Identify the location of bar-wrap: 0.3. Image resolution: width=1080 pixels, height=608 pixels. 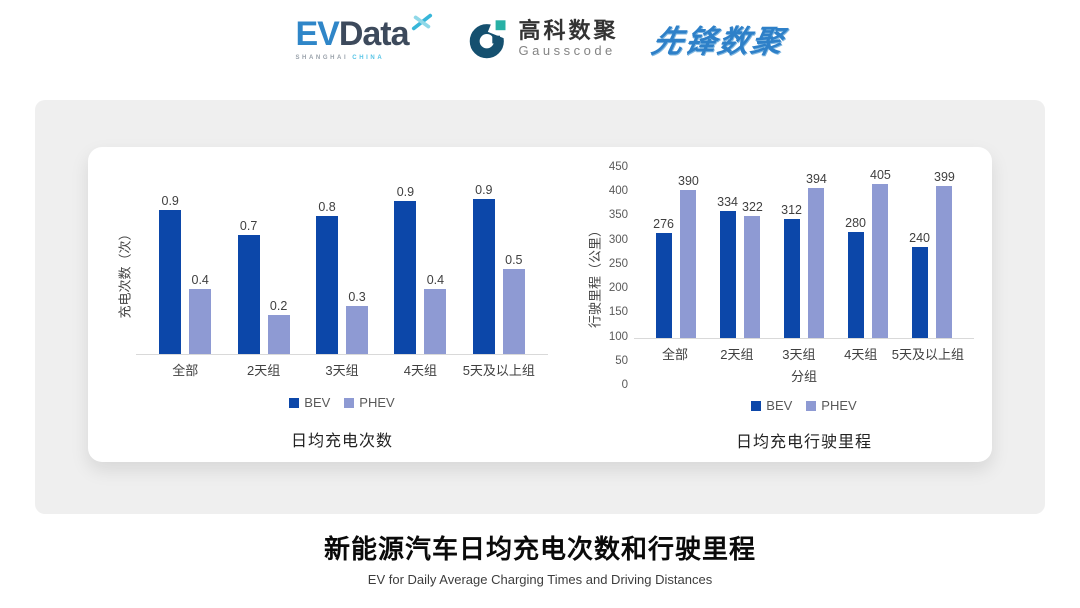
(357, 260).